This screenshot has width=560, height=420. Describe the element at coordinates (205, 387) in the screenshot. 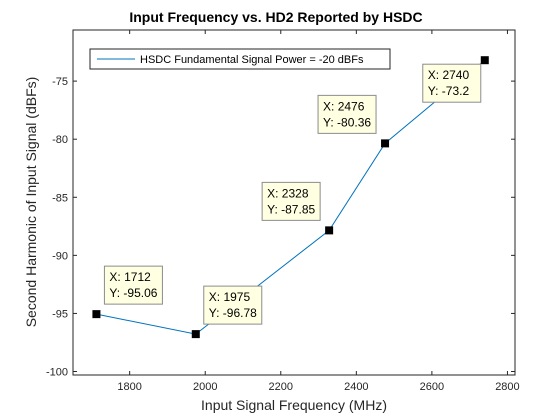

I see `x-tick-label: 2000` at that location.